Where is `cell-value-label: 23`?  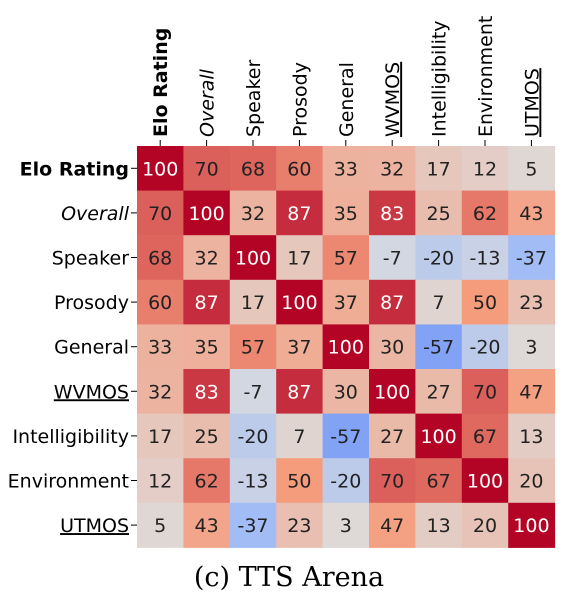 cell-value-label: 23 is located at coordinates (531, 303).